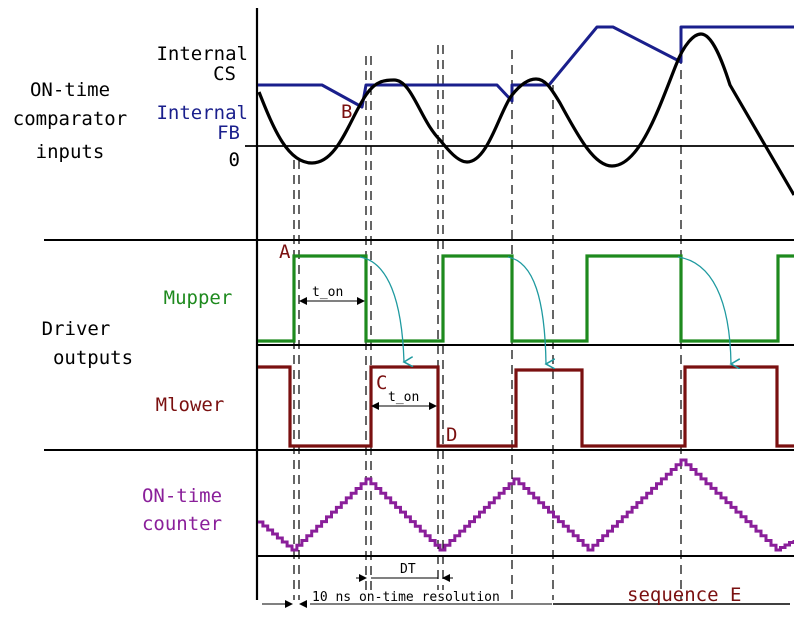  What do you see at coordinates (70, 119) in the screenshot?
I see `section-comparator-line2: comparator` at bounding box center [70, 119].